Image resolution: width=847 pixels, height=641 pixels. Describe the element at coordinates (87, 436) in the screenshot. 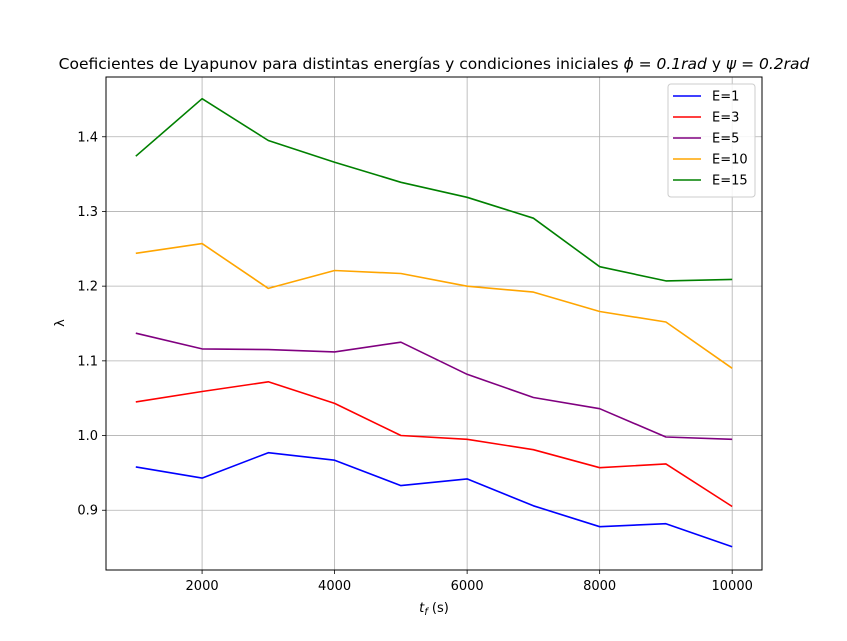

I see `y-tick-label: 1.0` at that location.